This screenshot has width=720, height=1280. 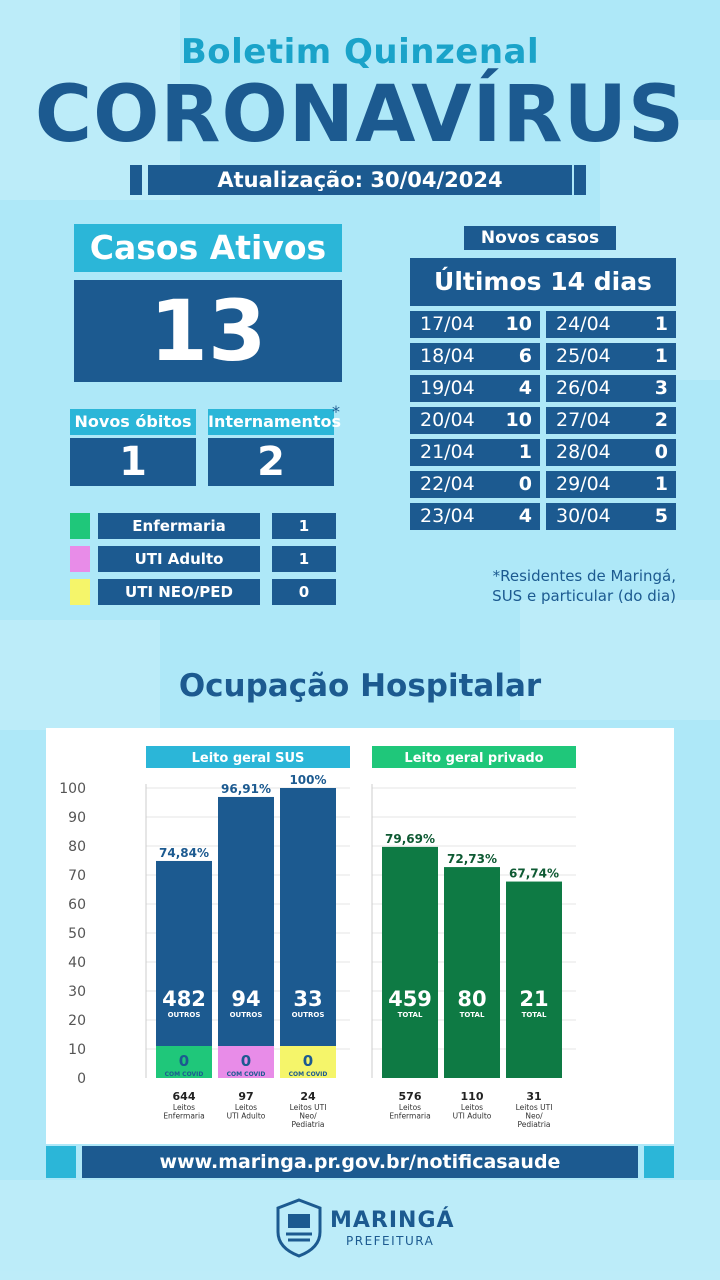 What do you see at coordinates (534, 1015) in the screenshot?
I see `bar-count-caption: TOTAL` at bounding box center [534, 1015].